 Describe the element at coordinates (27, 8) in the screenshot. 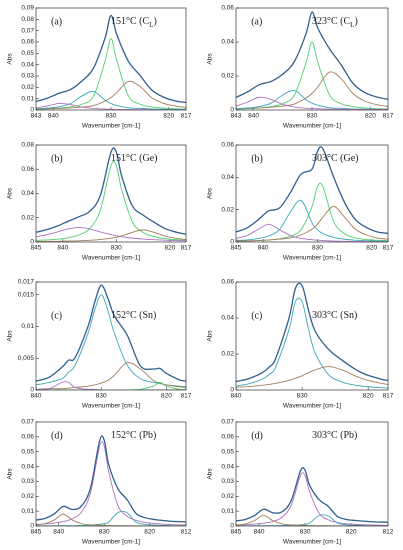

I see `y-tick-label: 0,09` at that location.